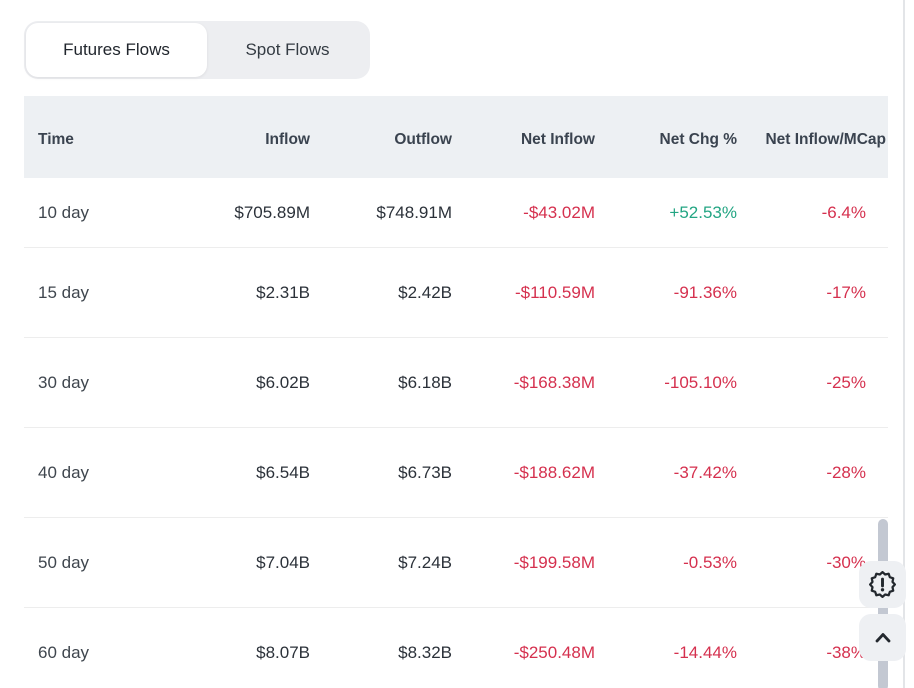 This screenshot has height=688, width=914. I want to click on cell-net-inflow-mcap: -25%, so click(846, 382).